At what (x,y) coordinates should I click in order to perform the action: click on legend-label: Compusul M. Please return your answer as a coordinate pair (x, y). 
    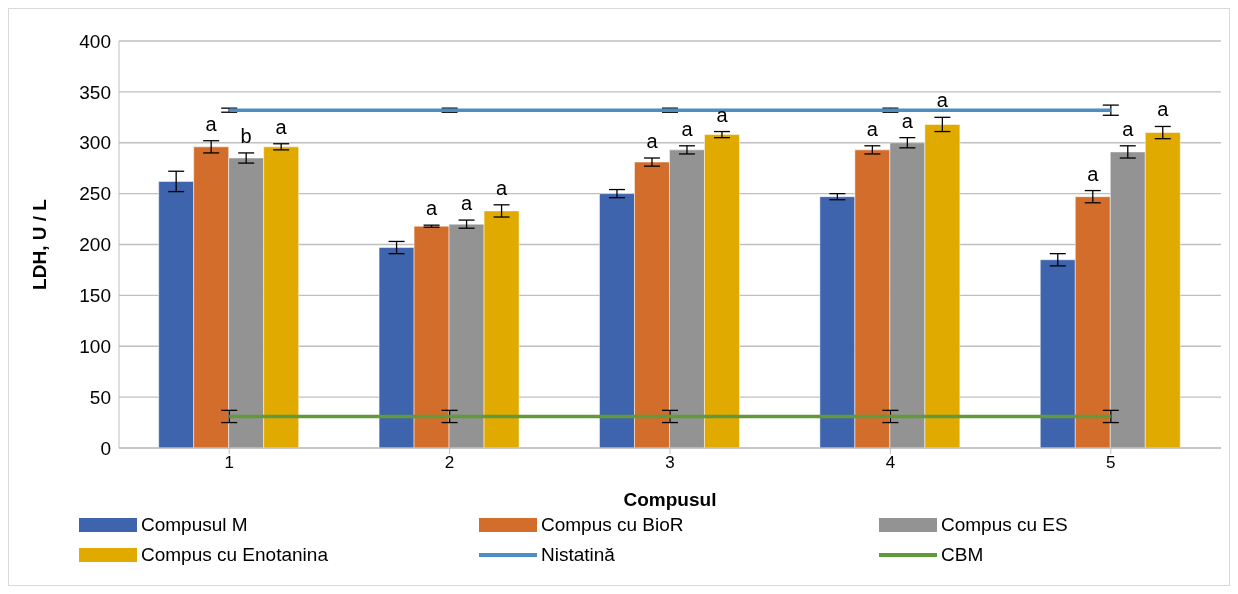
    Looking at the image, I should click on (194, 525).